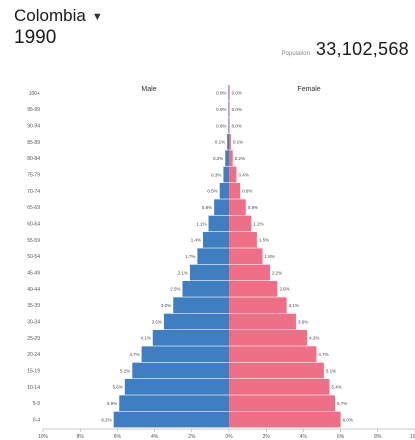  Describe the element at coordinates (36, 421) in the screenshot. I see `age-tick-label: 0-4` at that location.